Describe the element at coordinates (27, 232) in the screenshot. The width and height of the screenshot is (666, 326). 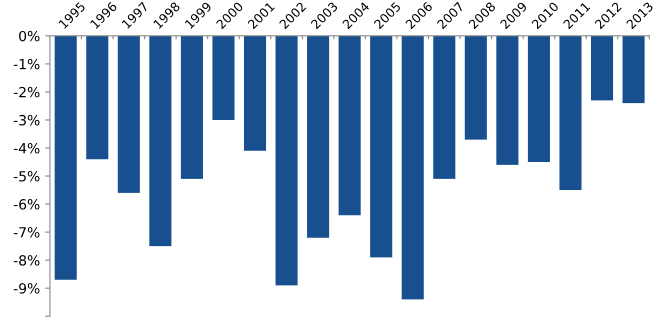
I see `y-tick-label: -7%` at that location.